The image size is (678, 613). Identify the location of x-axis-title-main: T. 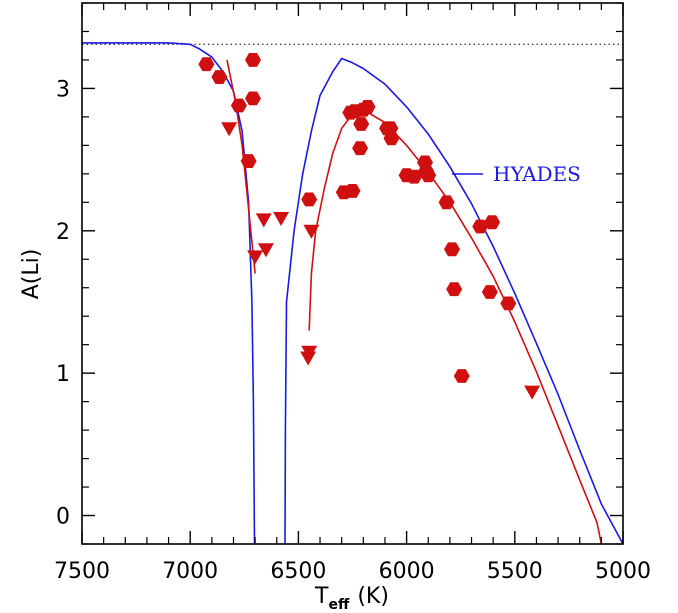
(321, 596).